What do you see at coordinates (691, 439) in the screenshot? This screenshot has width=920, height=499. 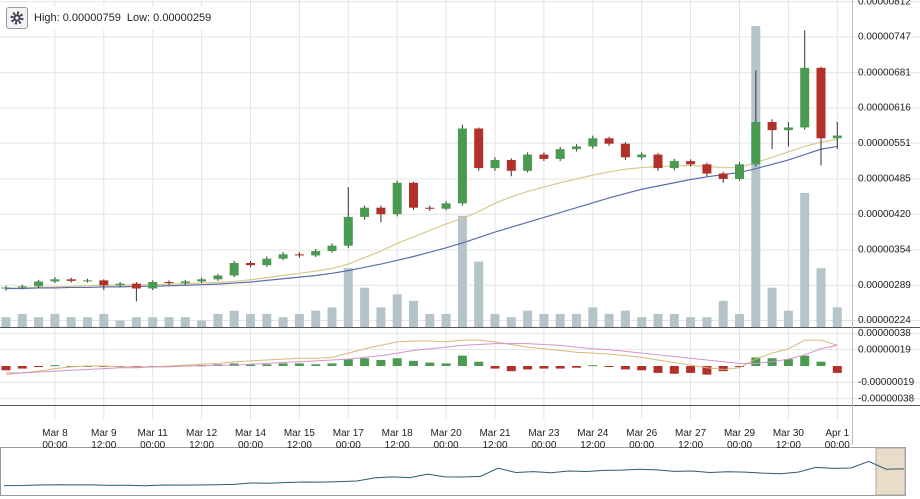 I see `x-tick-label: Mar 27 12:00` at bounding box center [691, 439].